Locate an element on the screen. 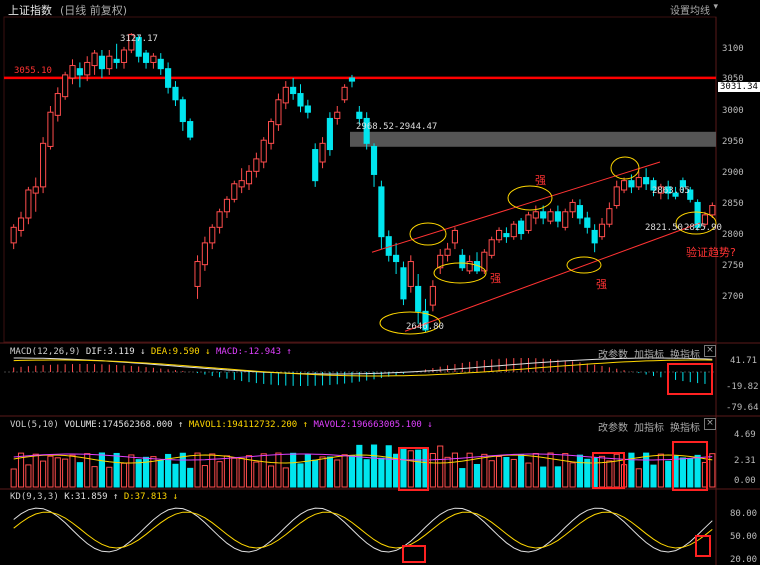 The width and height of the screenshot is (760, 565). highlight-box is located at coordinates (608, 470).